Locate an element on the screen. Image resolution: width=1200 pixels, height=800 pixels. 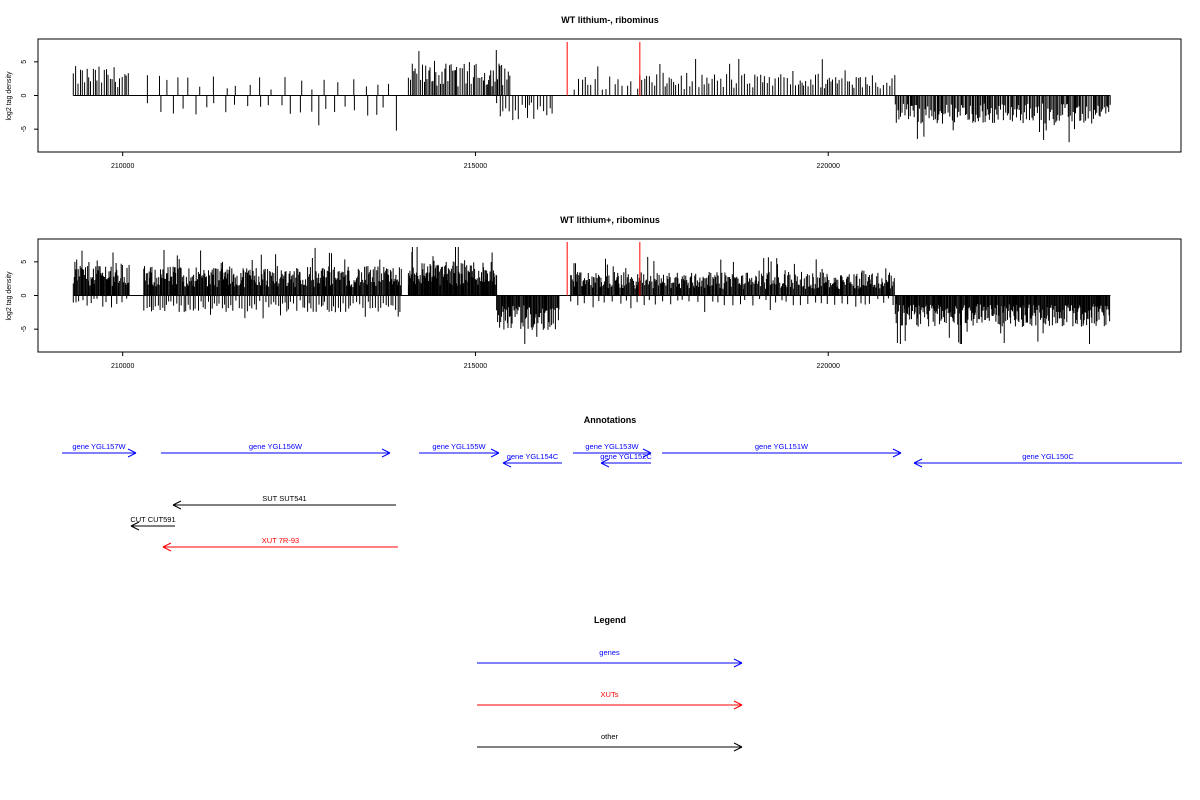
legend: Legend genes XUTs other is located at coordinates (610, 683).